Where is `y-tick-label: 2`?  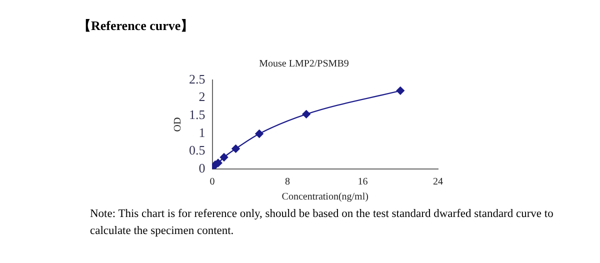
y-tick-label: 2 is located at coordinates (202, 96).